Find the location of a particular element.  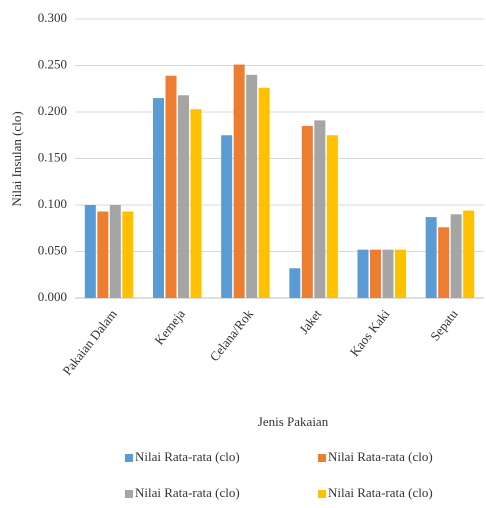

y-axis-label: Nilai Insulan (clo) is located at coordinates (16, 158).